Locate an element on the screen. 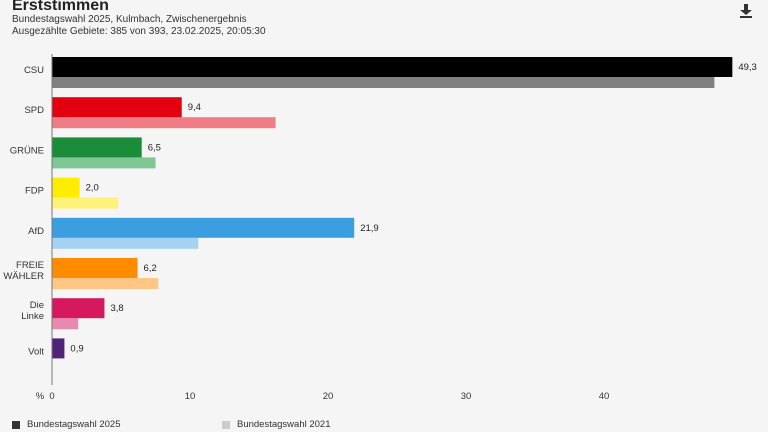 Image resolution: width=768 pixels, height=432 pixels. category-label: WÄHLER is located at coordinates (23, 276).